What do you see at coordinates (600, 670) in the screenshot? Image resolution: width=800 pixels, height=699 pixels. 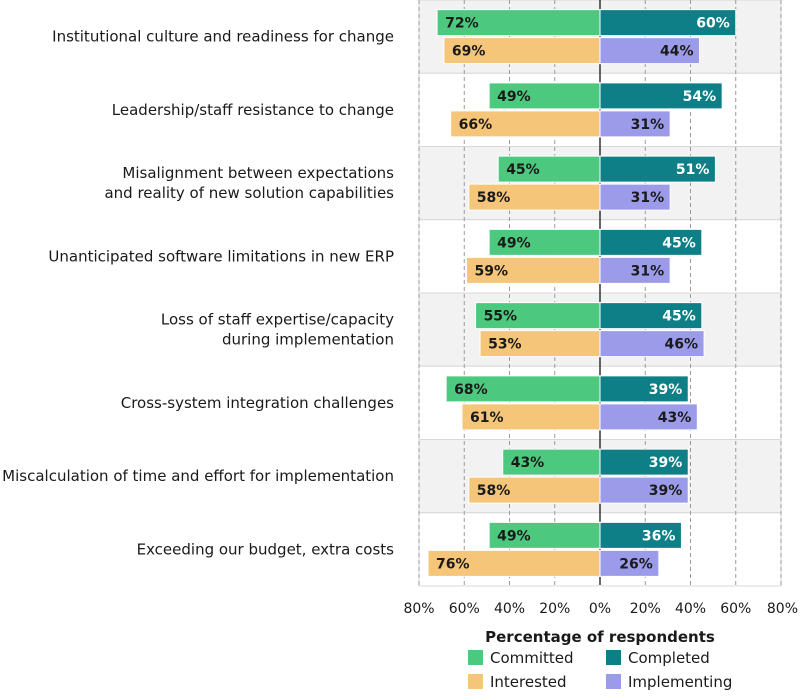 I see `legend: Committed Completed Interested Implementing` at bounding box center [600, 670].